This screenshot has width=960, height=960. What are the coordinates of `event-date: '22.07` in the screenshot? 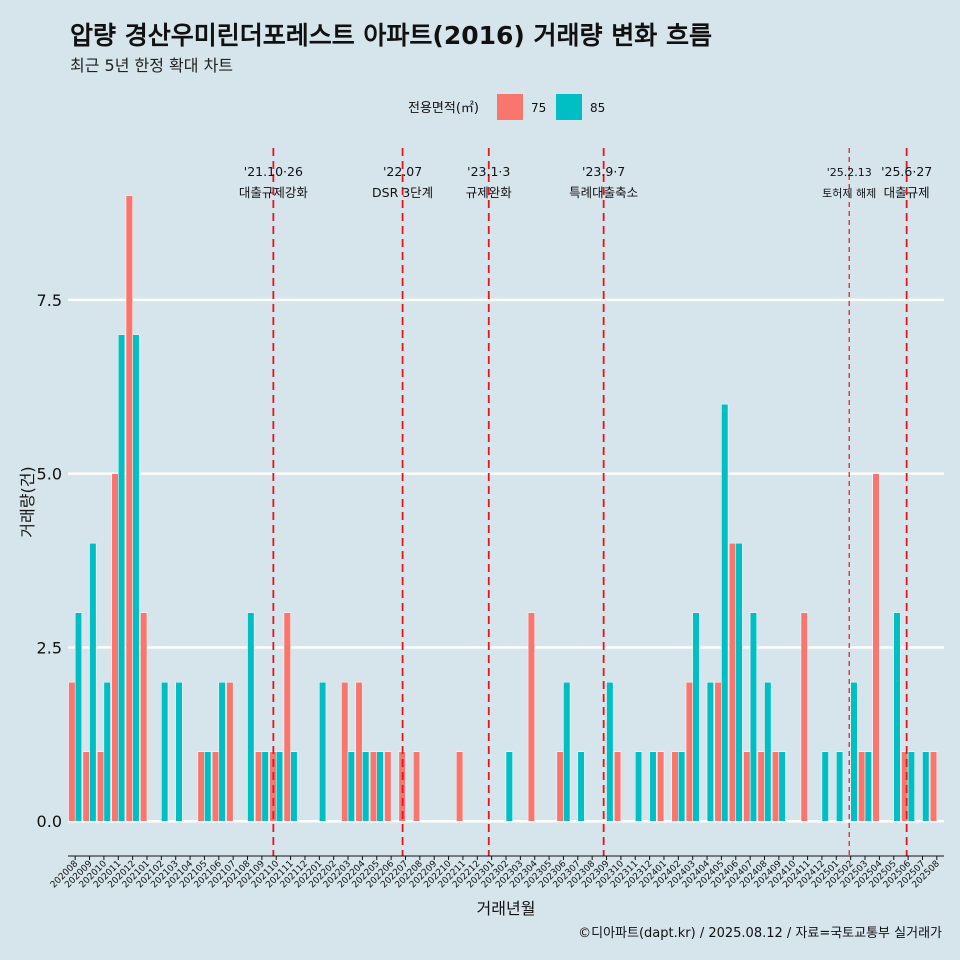 It's located at (402, 171).